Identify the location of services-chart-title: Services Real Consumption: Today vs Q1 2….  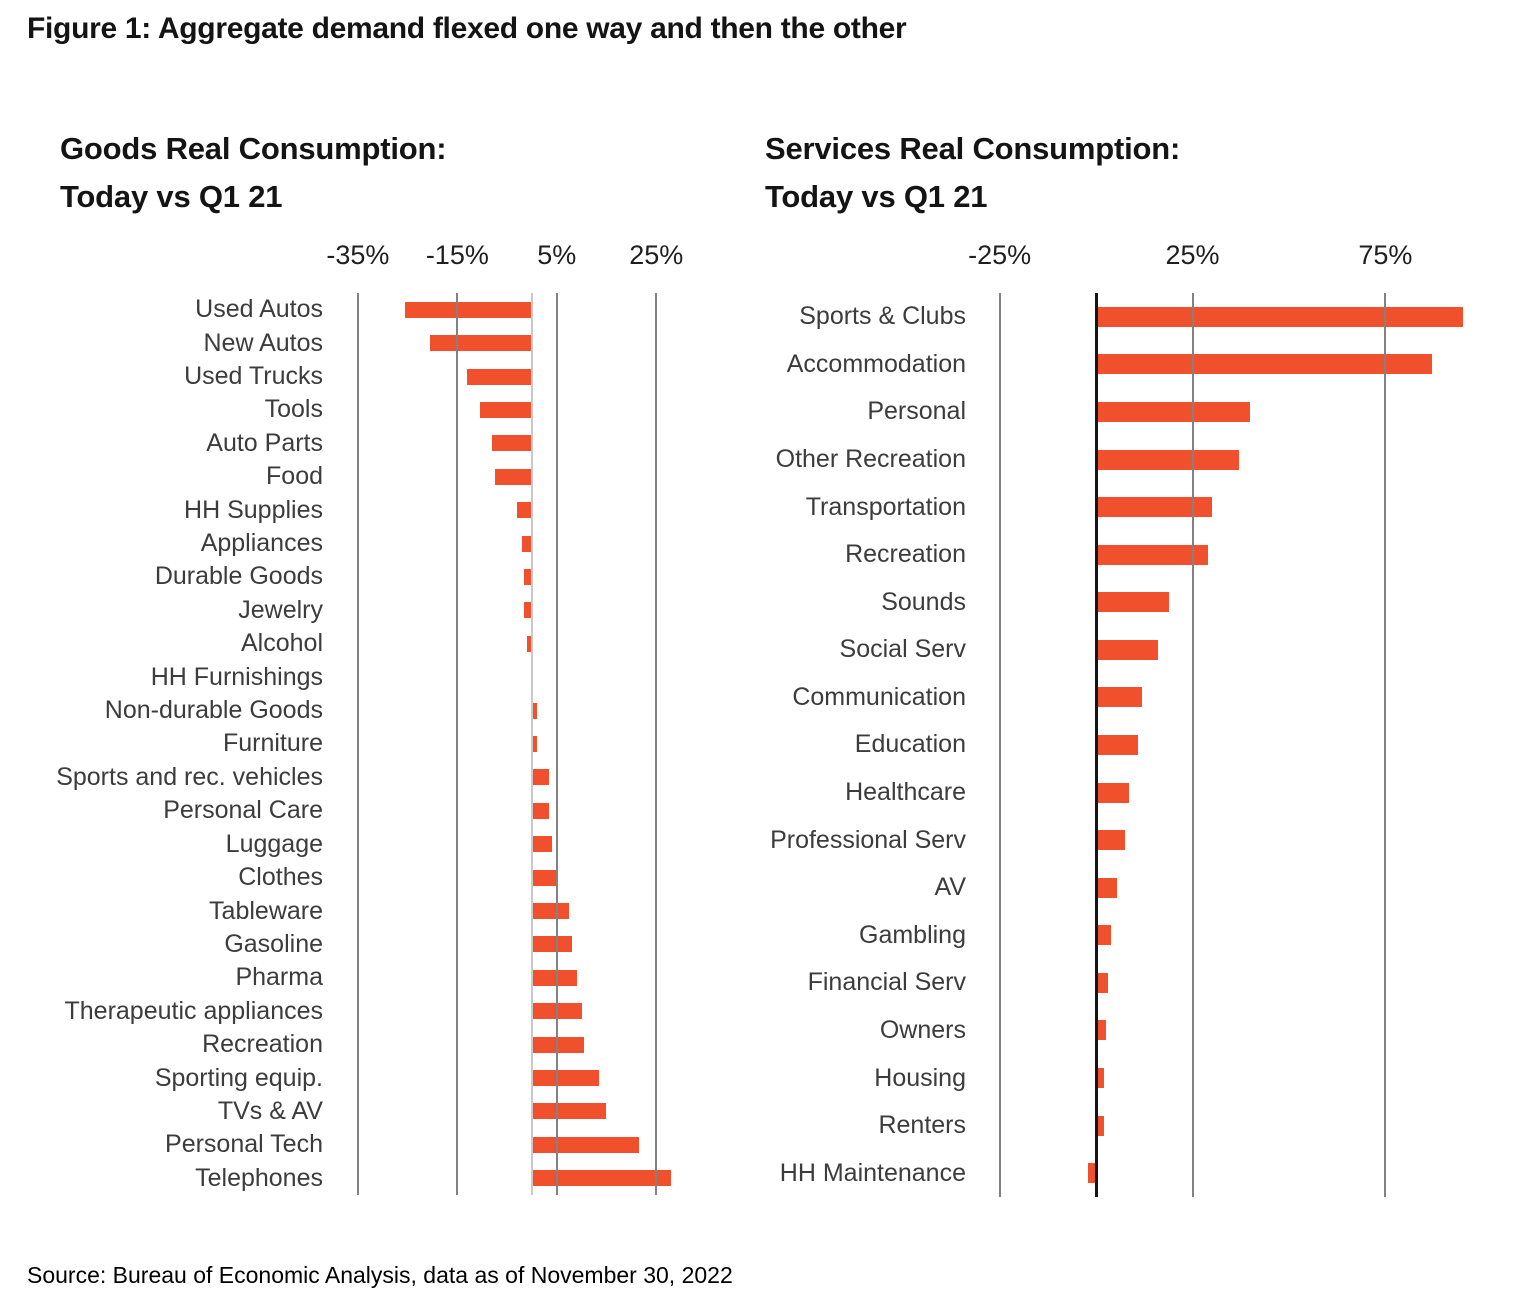
(1130, 173).